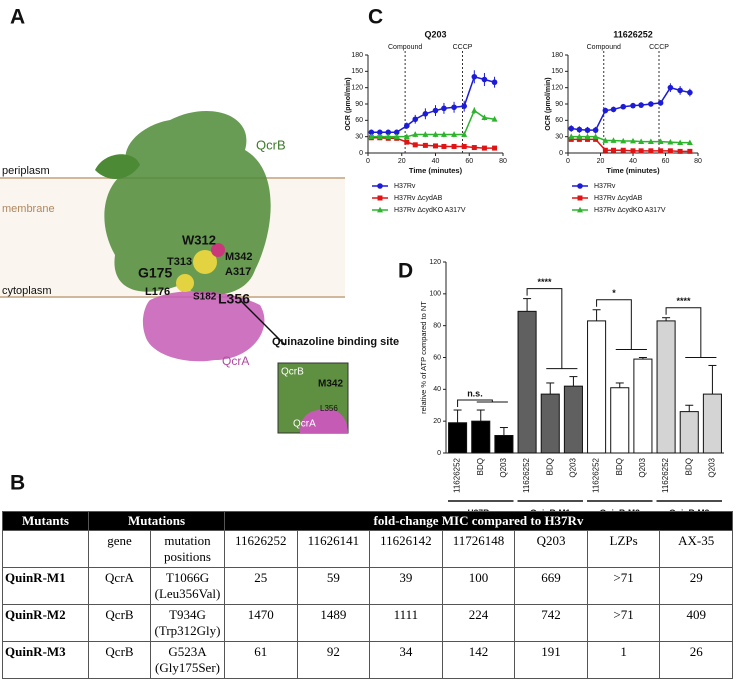 This screenshot has height=689, width=735. What do you see at coordinates (551, 623) in the screenshot?
I see `mic-cell: 742` at bounding box center [551, 623].